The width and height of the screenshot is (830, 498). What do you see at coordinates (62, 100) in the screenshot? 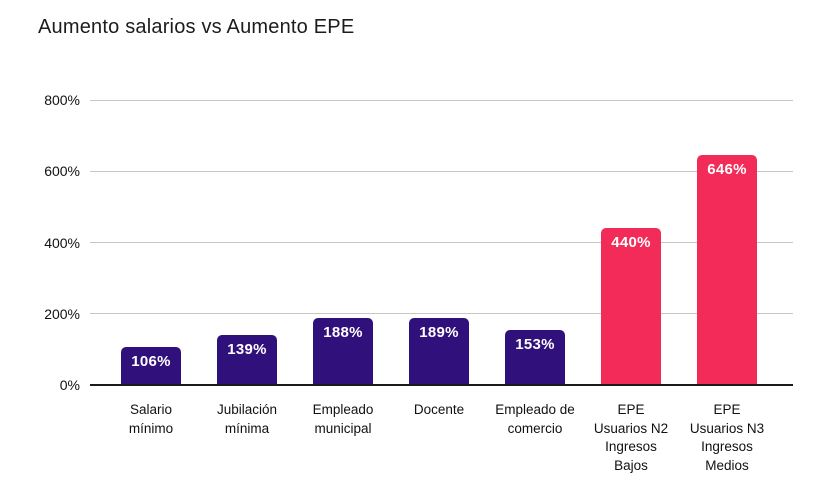
I see `y-axis-tick-label: 800%` at bounding box center [62, 100].